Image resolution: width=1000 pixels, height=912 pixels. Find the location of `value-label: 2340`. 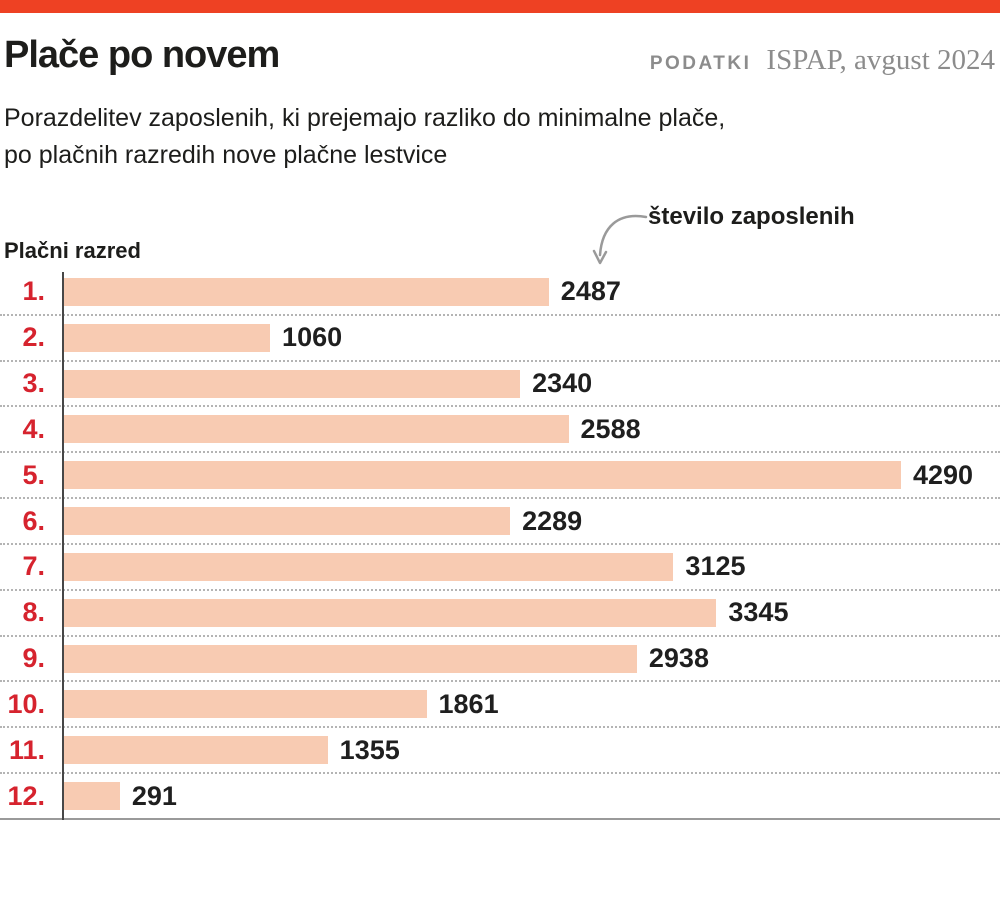

value-label: 2340 is located at coordinates (562, 383).